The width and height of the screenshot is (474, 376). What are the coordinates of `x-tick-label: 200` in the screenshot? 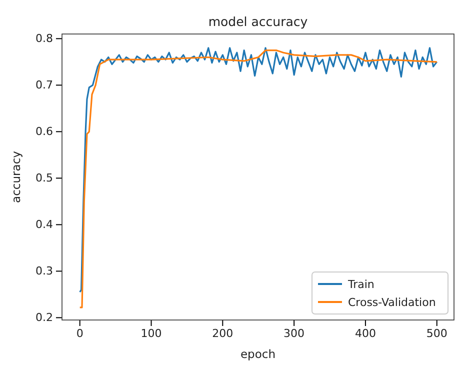 It's located at (223, 333).